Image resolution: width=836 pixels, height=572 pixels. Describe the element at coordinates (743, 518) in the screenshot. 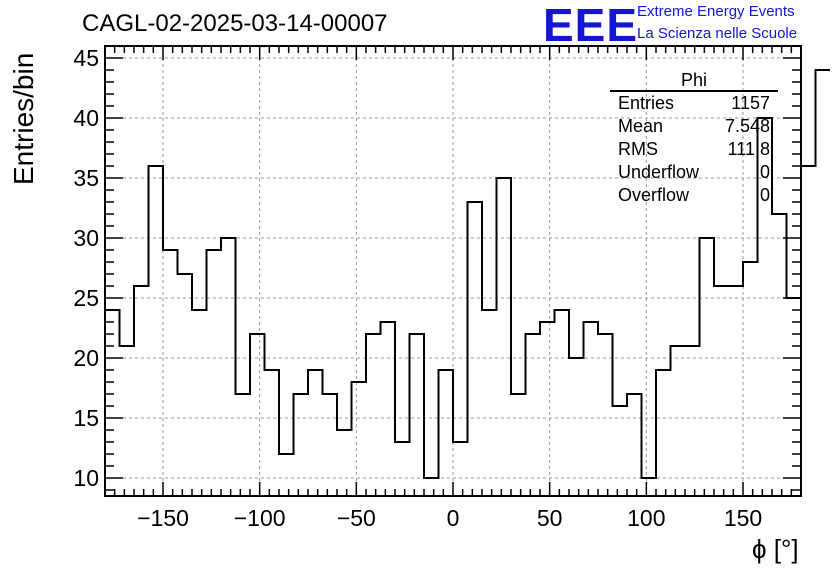

I see `x-tick-label: 150` at that location.